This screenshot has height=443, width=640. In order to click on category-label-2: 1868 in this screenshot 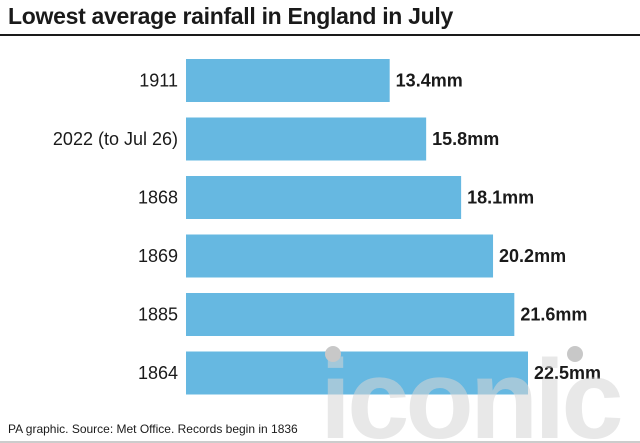, I will do `click(158, 198)`.